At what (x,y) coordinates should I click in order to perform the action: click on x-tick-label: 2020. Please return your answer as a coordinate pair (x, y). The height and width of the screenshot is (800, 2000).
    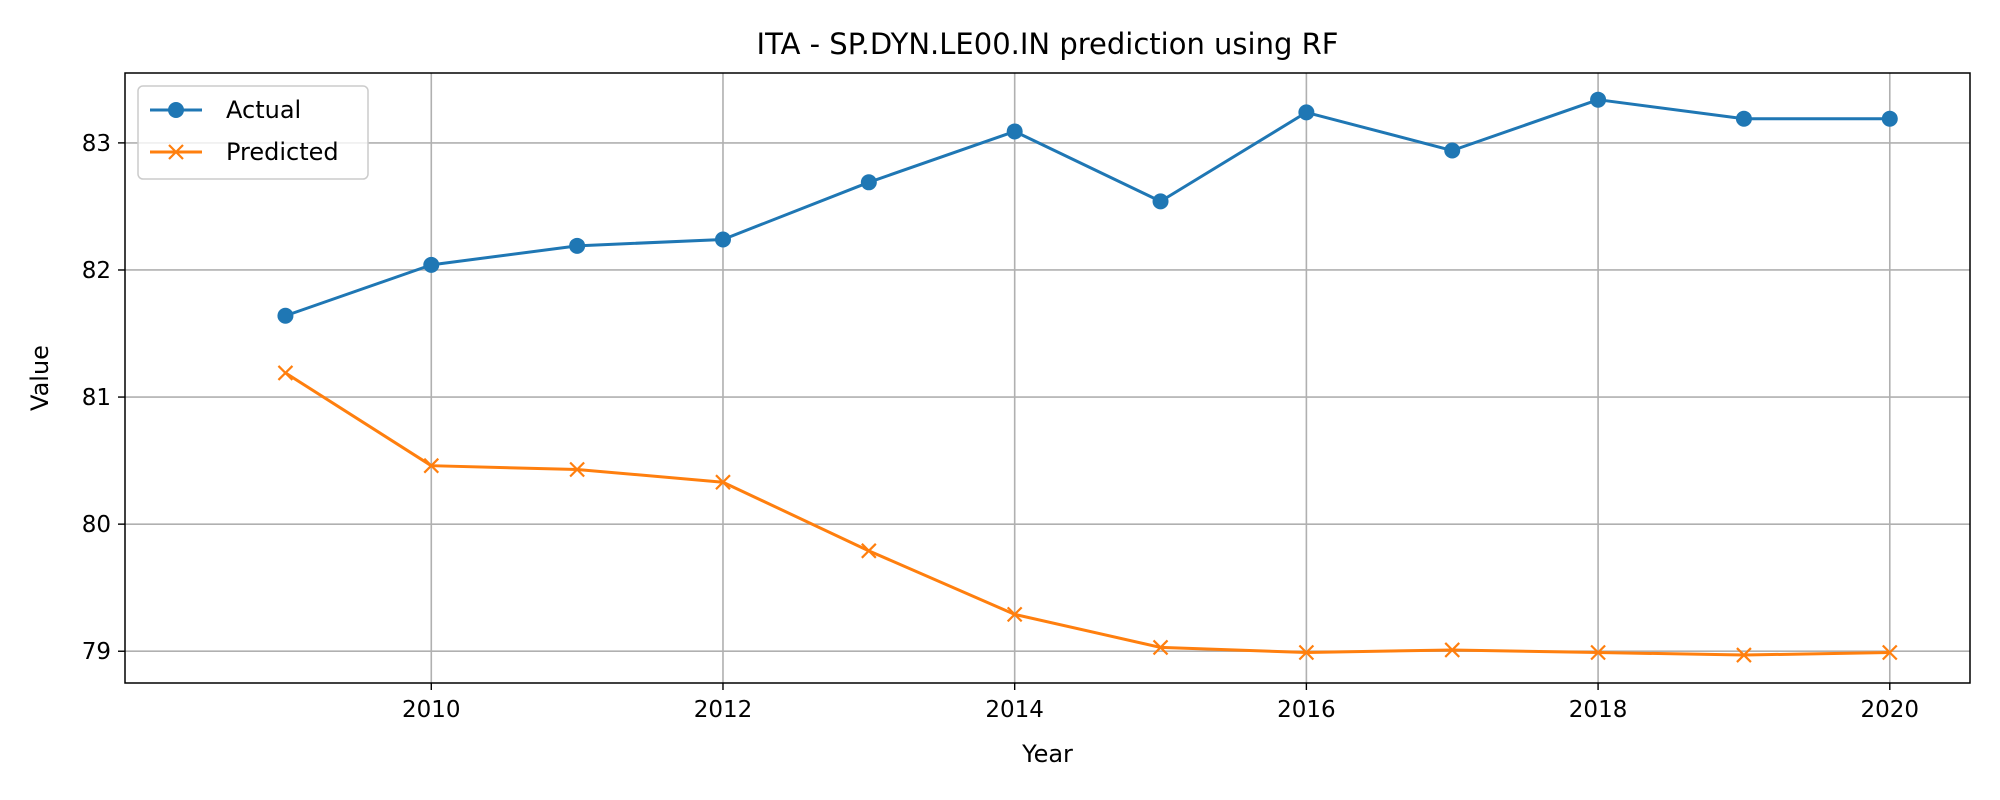
    Looking at the image, I should click on (1890, 710).